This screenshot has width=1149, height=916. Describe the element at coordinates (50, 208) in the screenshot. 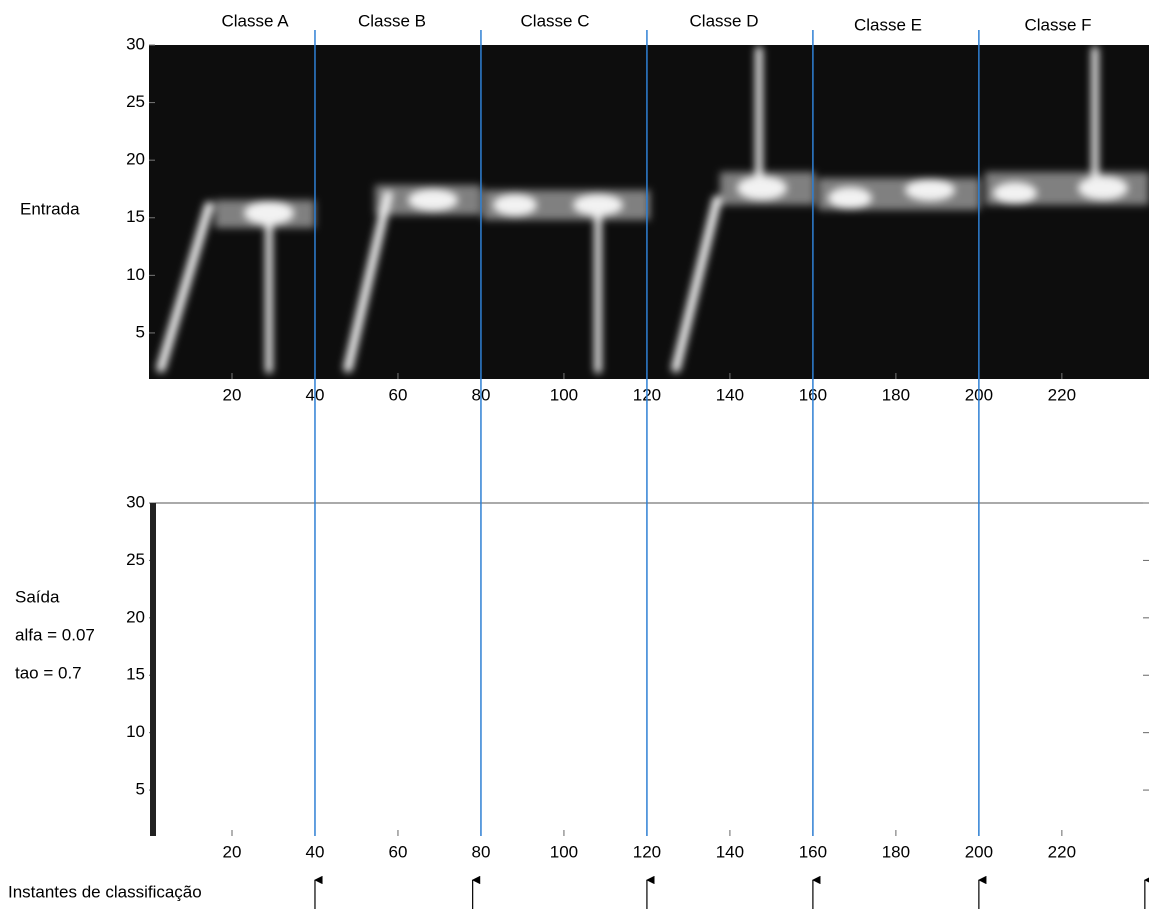

I see `y-axis-label: Entrada` at that location.